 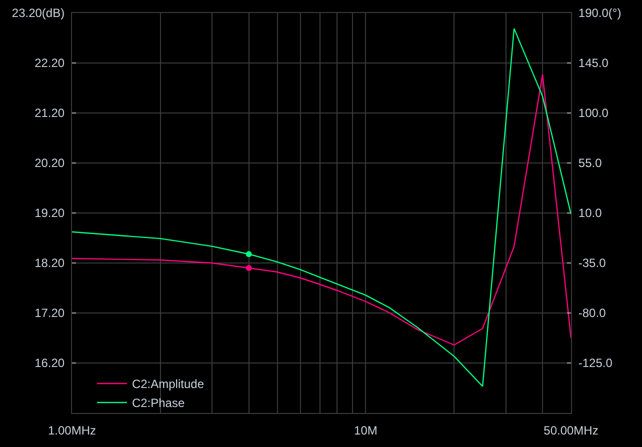 I want to click on y-tick-label: 22.20, so click(x=49, y=63).